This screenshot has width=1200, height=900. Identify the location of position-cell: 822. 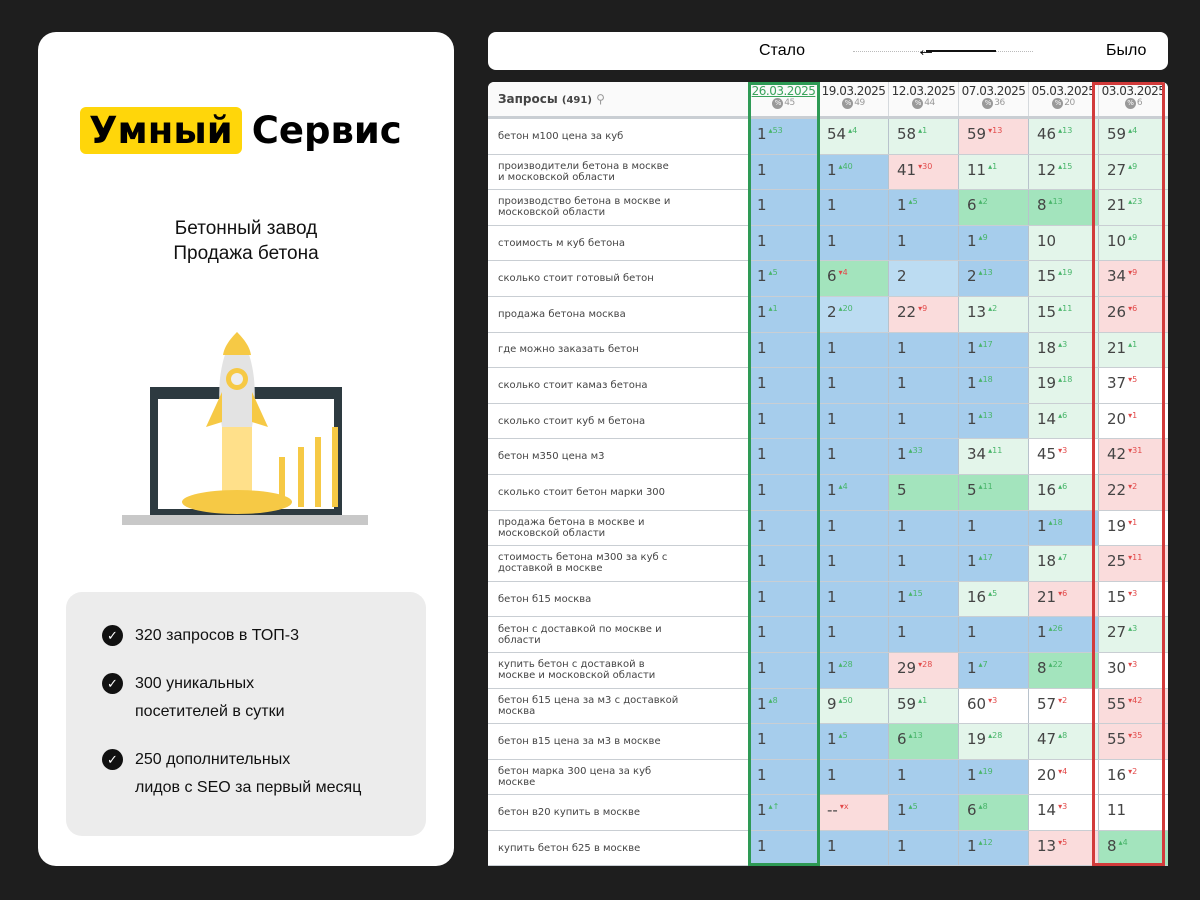
(1063, 670).